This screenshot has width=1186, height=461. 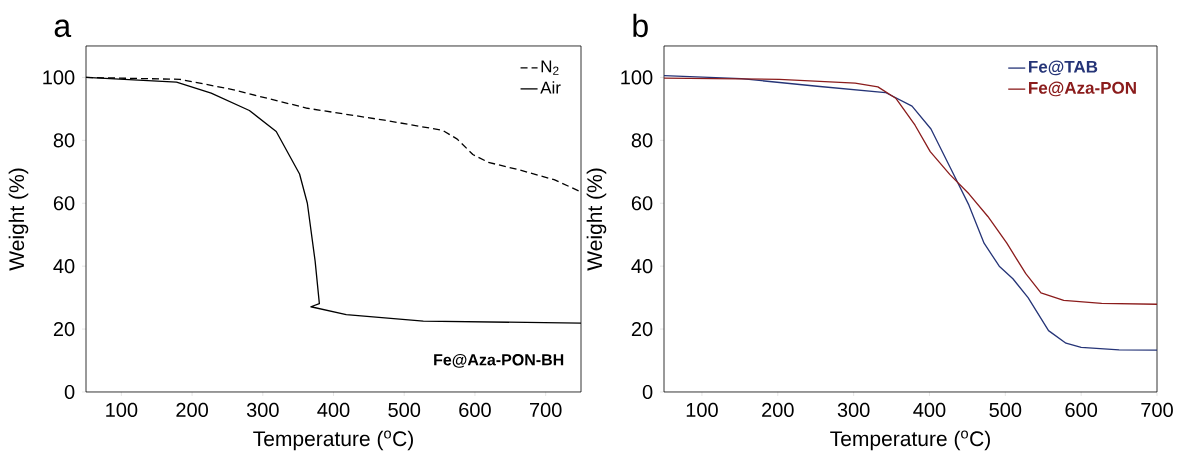 I want to click on legend-label: Fe@Aza-PON, so click(x=1082, y=89).